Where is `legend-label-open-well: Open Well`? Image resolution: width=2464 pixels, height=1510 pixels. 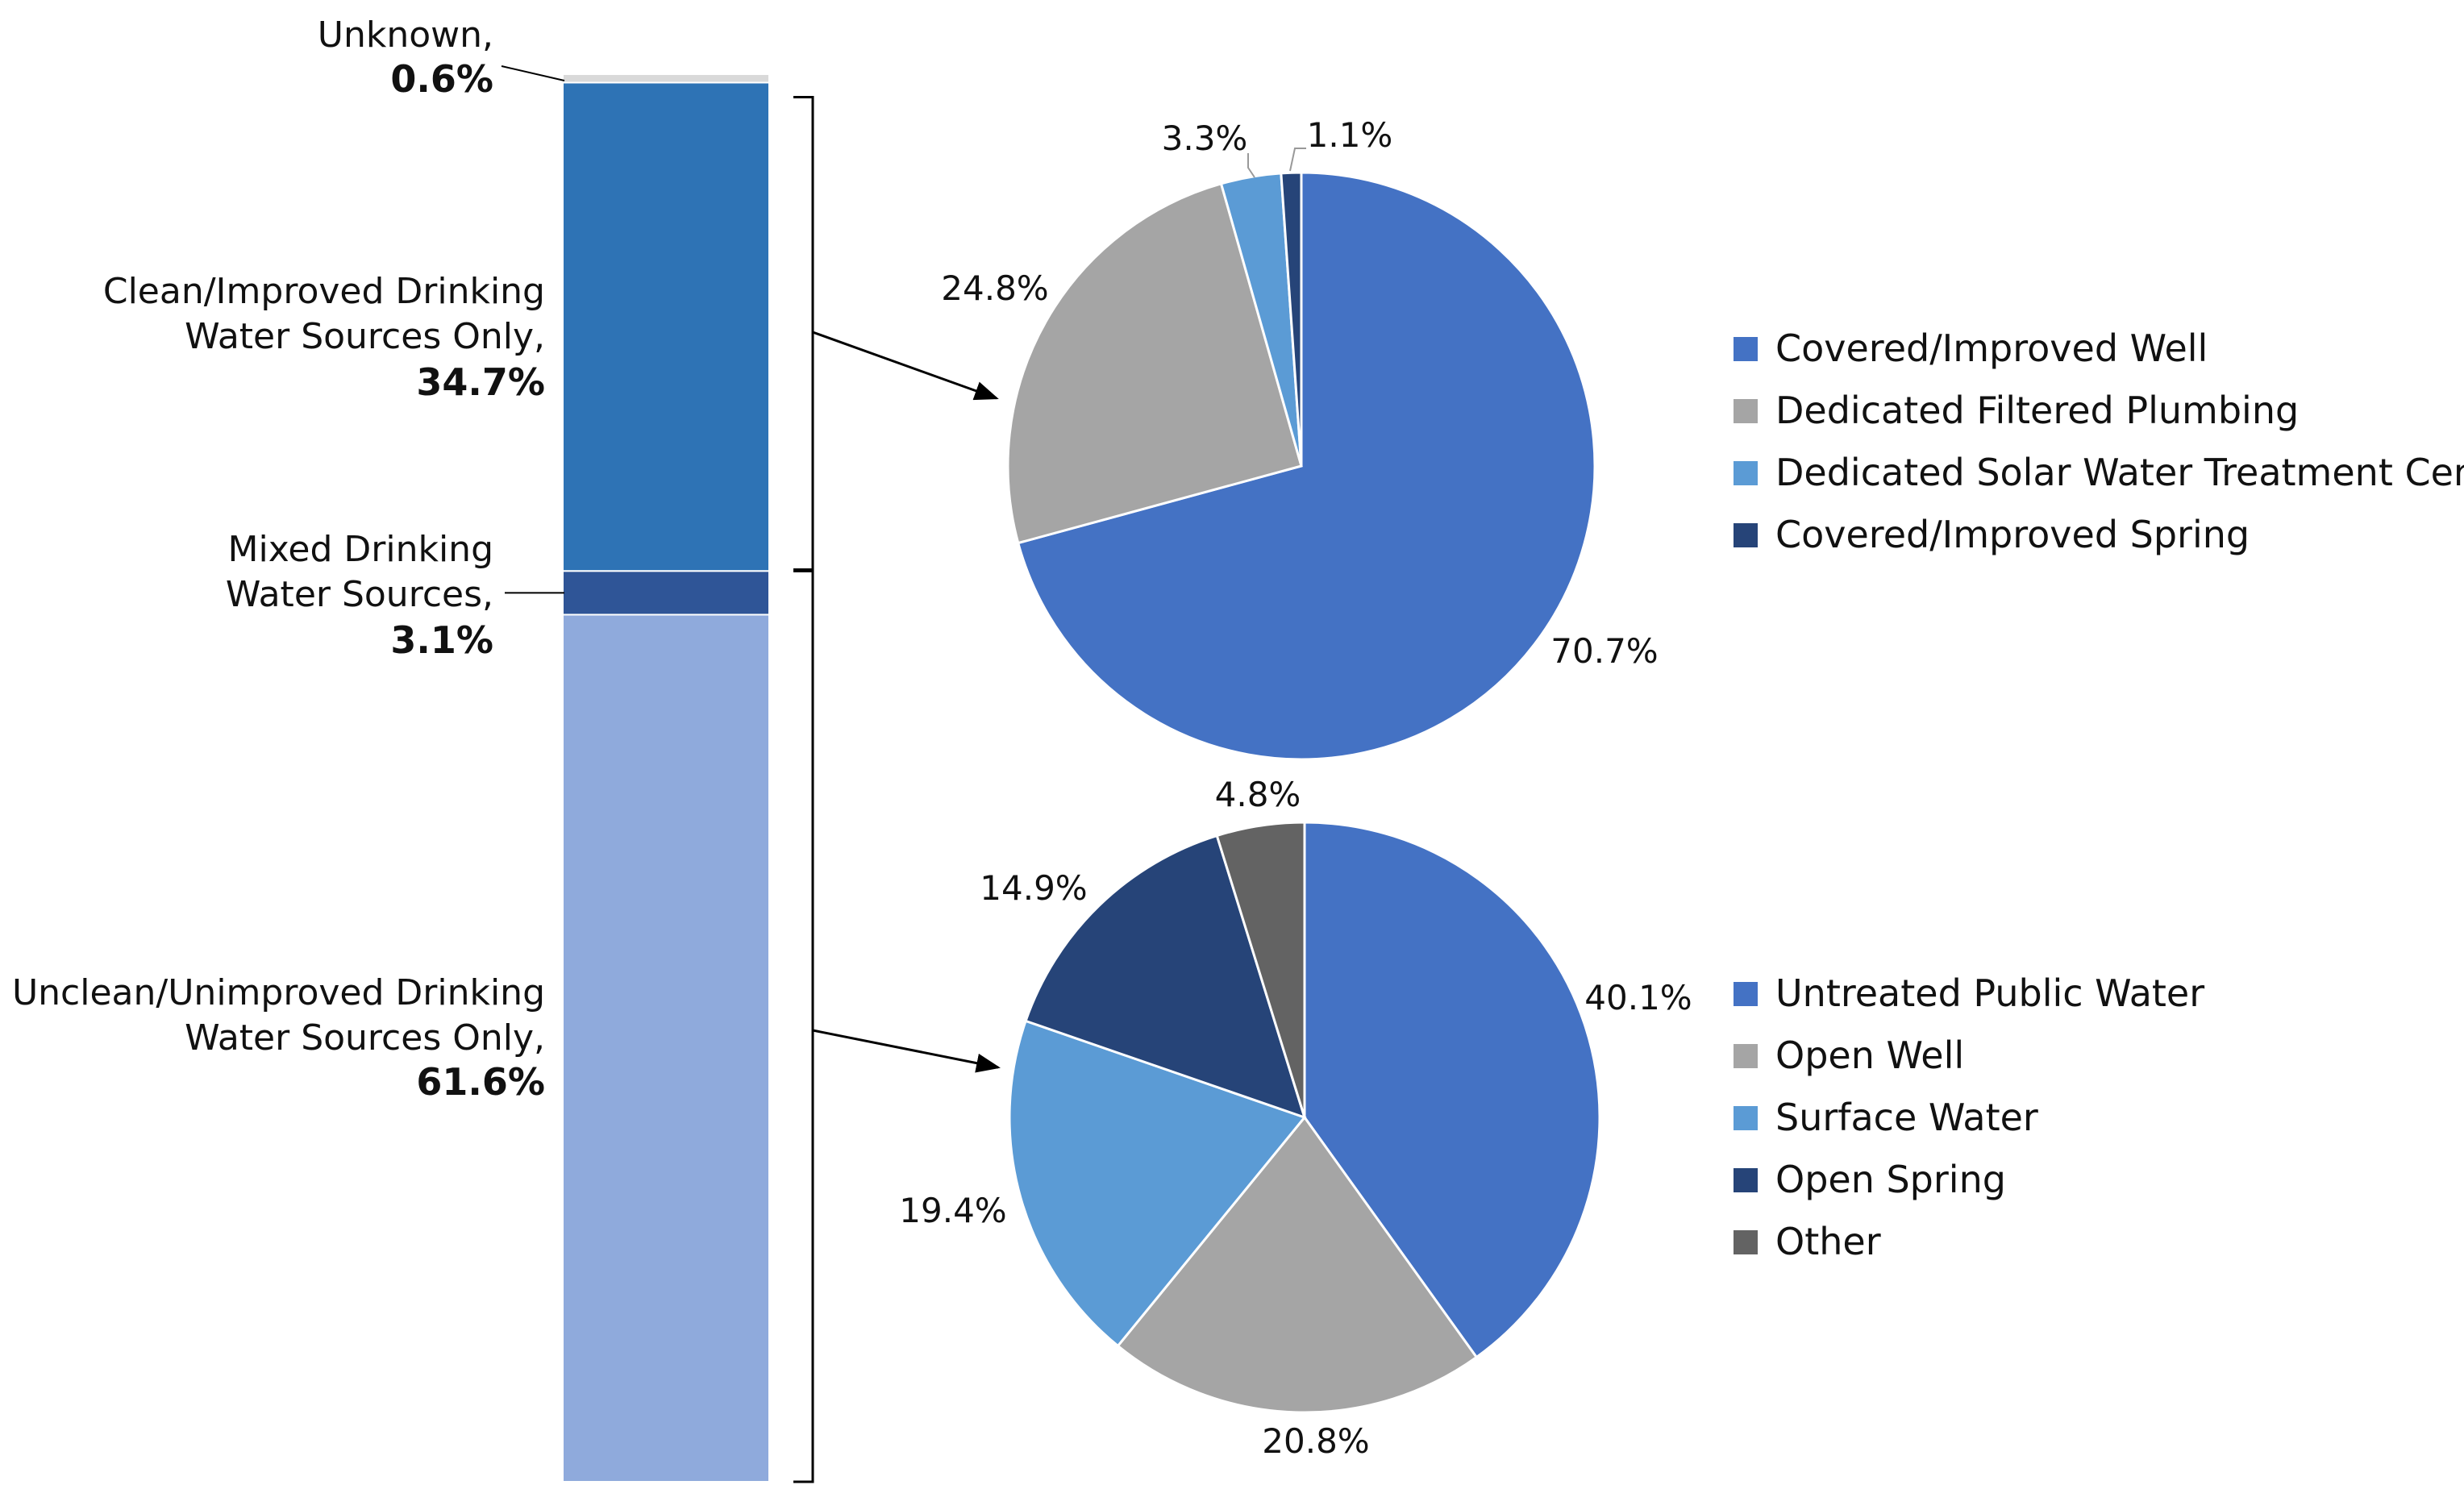 legend-label-open-well: Open Well is located at coordinates (1869, 1055).